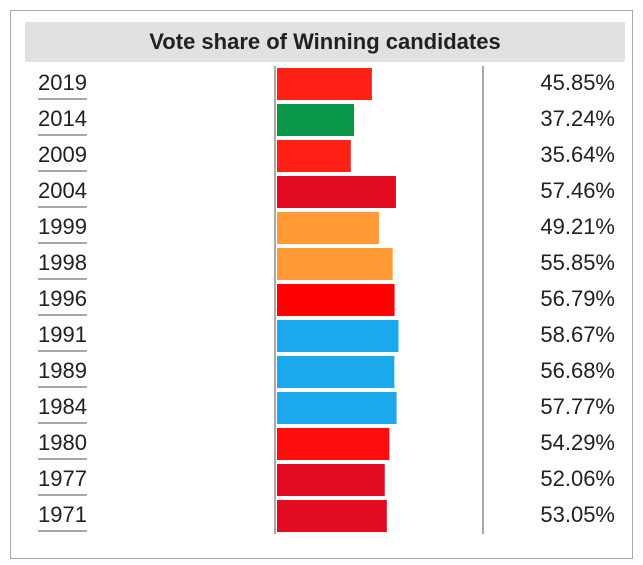 The width and height of the screenshot is (643, 565). Describe the element at coordinates (62, 118) in the screenshot. I see `year-label: 2014` at that location.